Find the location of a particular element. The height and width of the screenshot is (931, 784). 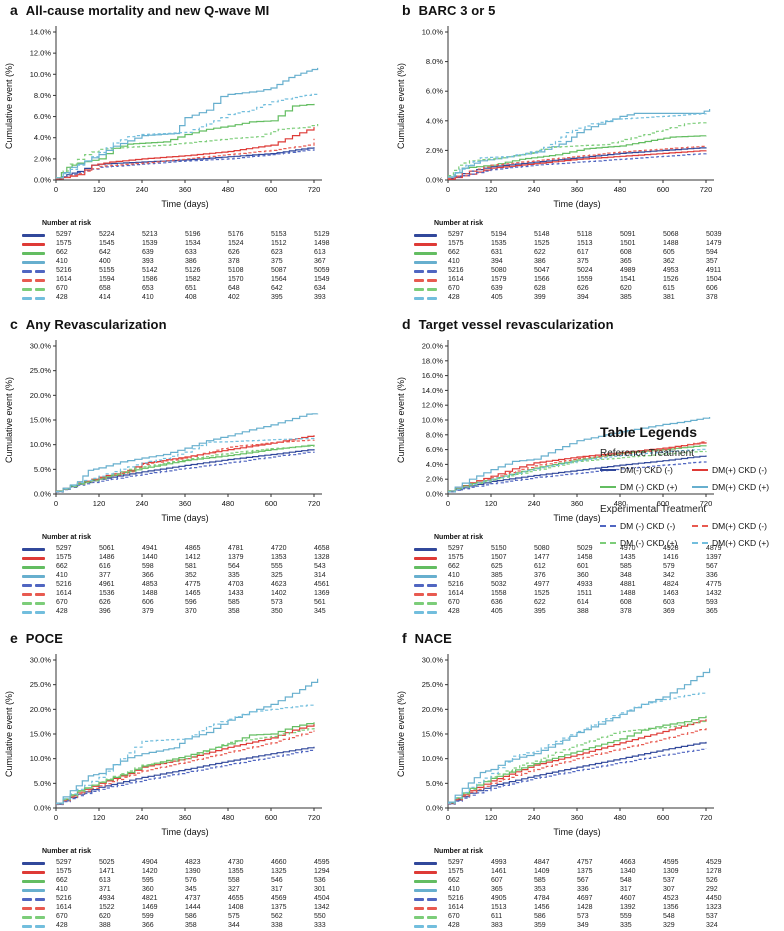

risk-count: 1579 is located at coordinates (499, 279).